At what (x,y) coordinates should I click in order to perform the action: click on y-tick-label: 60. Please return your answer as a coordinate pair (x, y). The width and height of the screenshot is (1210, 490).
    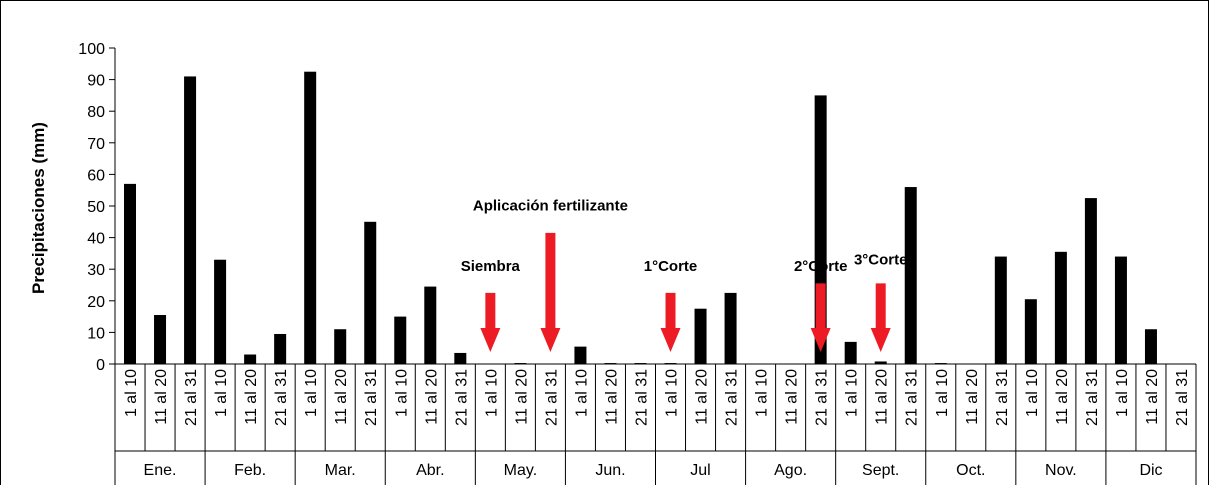
    Looking at the image, I should click on (96, 175).